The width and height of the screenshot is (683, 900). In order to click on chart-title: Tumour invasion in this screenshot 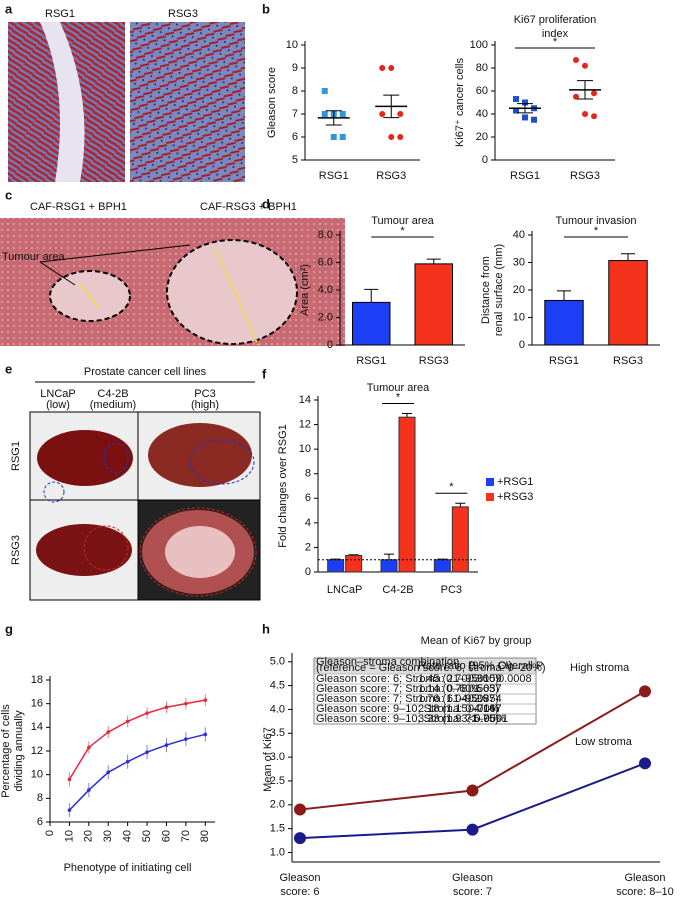, I will do `click(596, 221)`.